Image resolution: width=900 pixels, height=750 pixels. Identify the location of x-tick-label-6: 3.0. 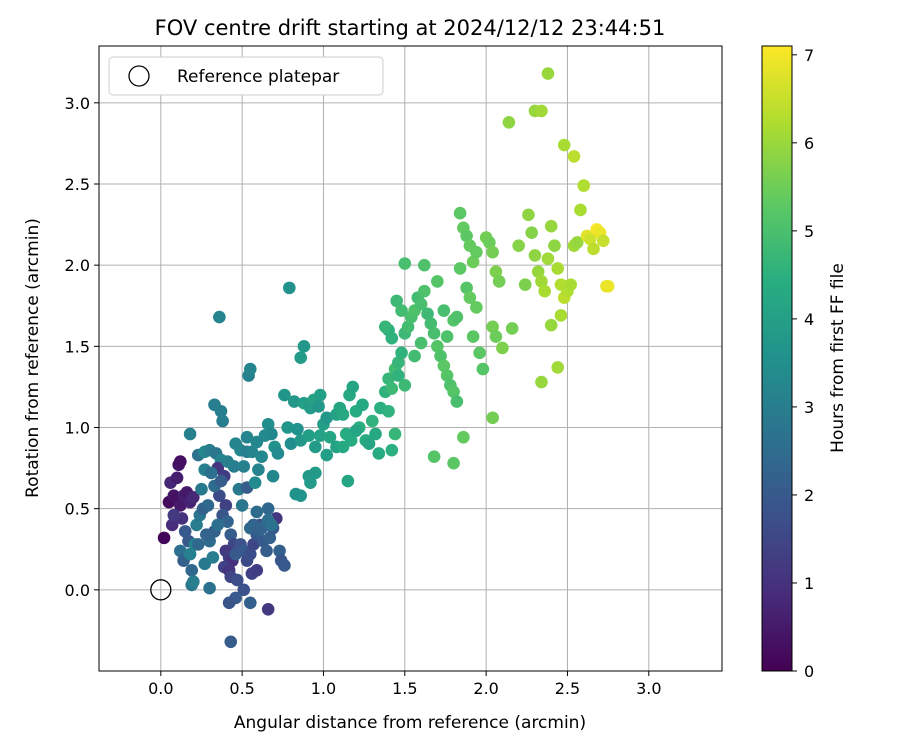
(648, 688).